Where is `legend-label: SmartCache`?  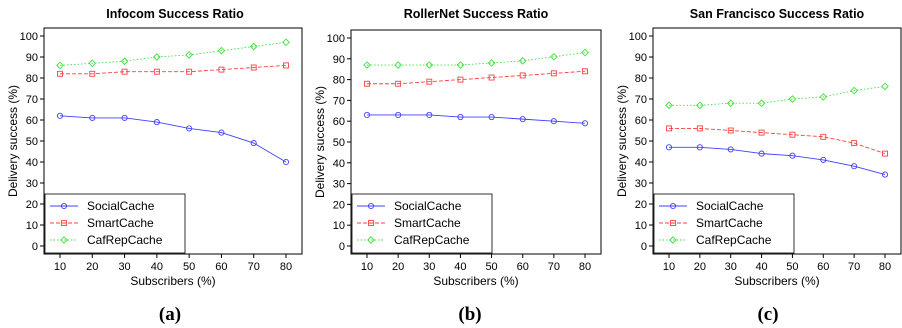 legend-label: SmartCache is located at coordinates (120, 223).